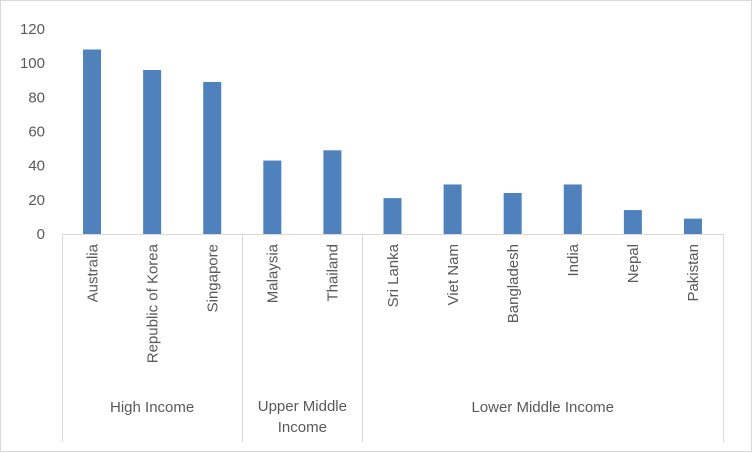  I want to click on x-tick-label: Nepal, so click(633, 263).